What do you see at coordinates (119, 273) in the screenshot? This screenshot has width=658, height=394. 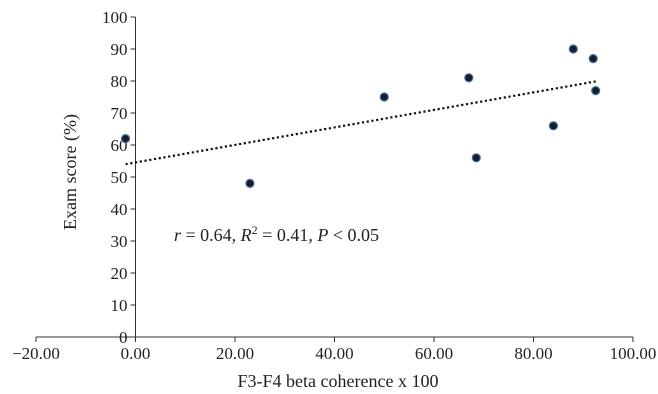 I see `y-tick-label: 20` at bounding box center [119, 273].